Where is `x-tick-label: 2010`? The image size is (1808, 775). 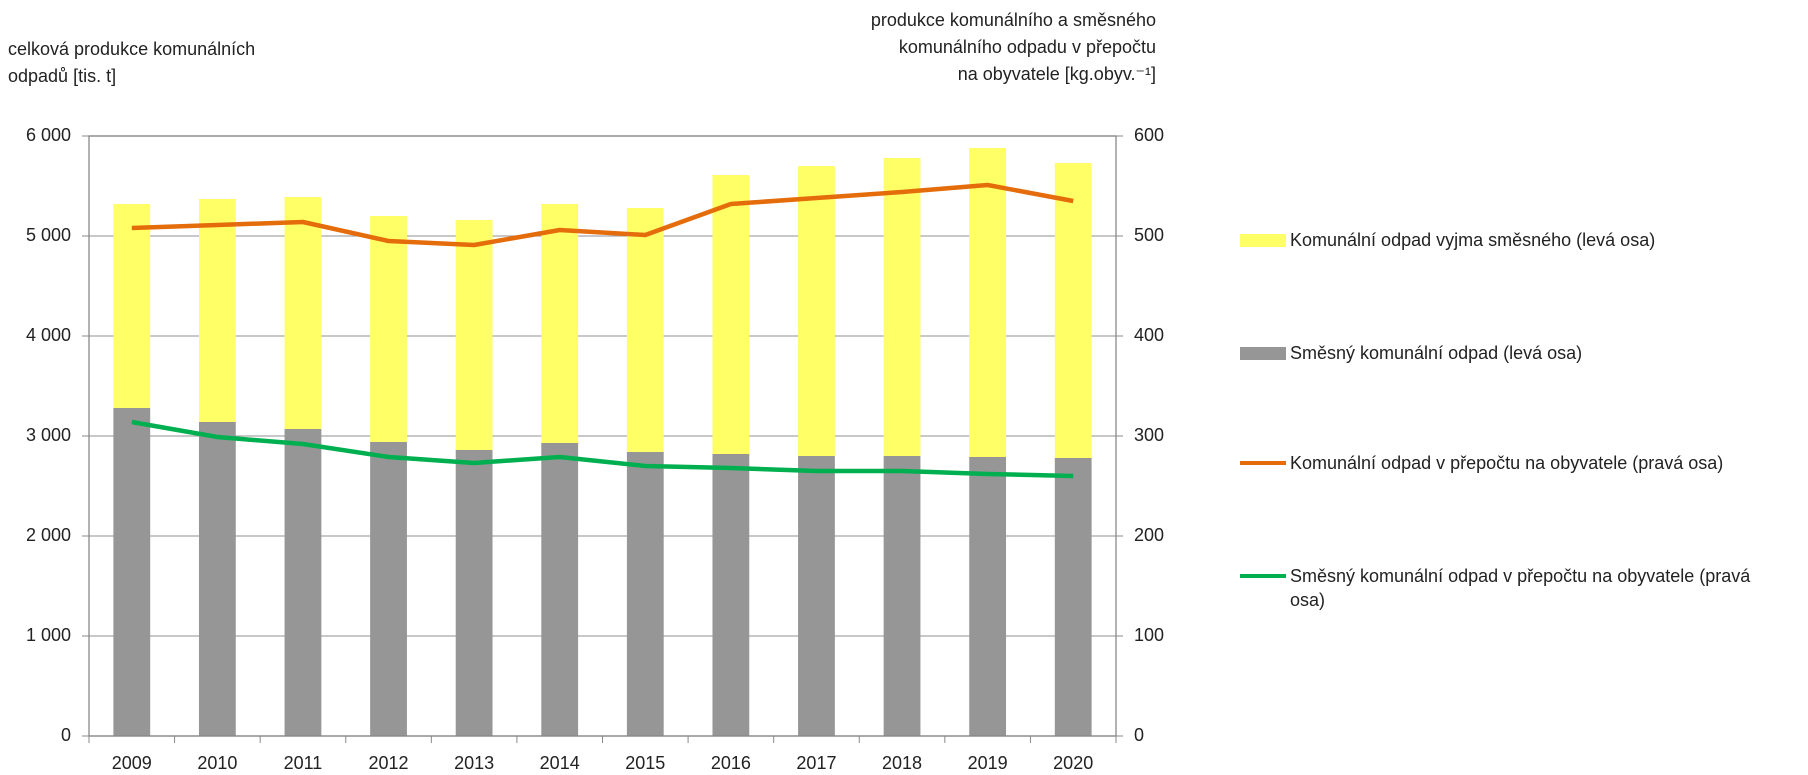
x-tick-label: 2010 is located at coordinates (217, 763).